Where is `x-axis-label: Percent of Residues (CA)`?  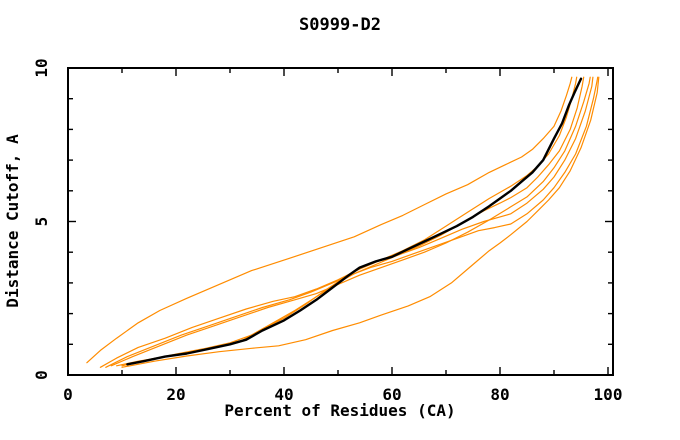 x-axis-label: Percent of Residues (CA) is located at coordinates (339, 410).